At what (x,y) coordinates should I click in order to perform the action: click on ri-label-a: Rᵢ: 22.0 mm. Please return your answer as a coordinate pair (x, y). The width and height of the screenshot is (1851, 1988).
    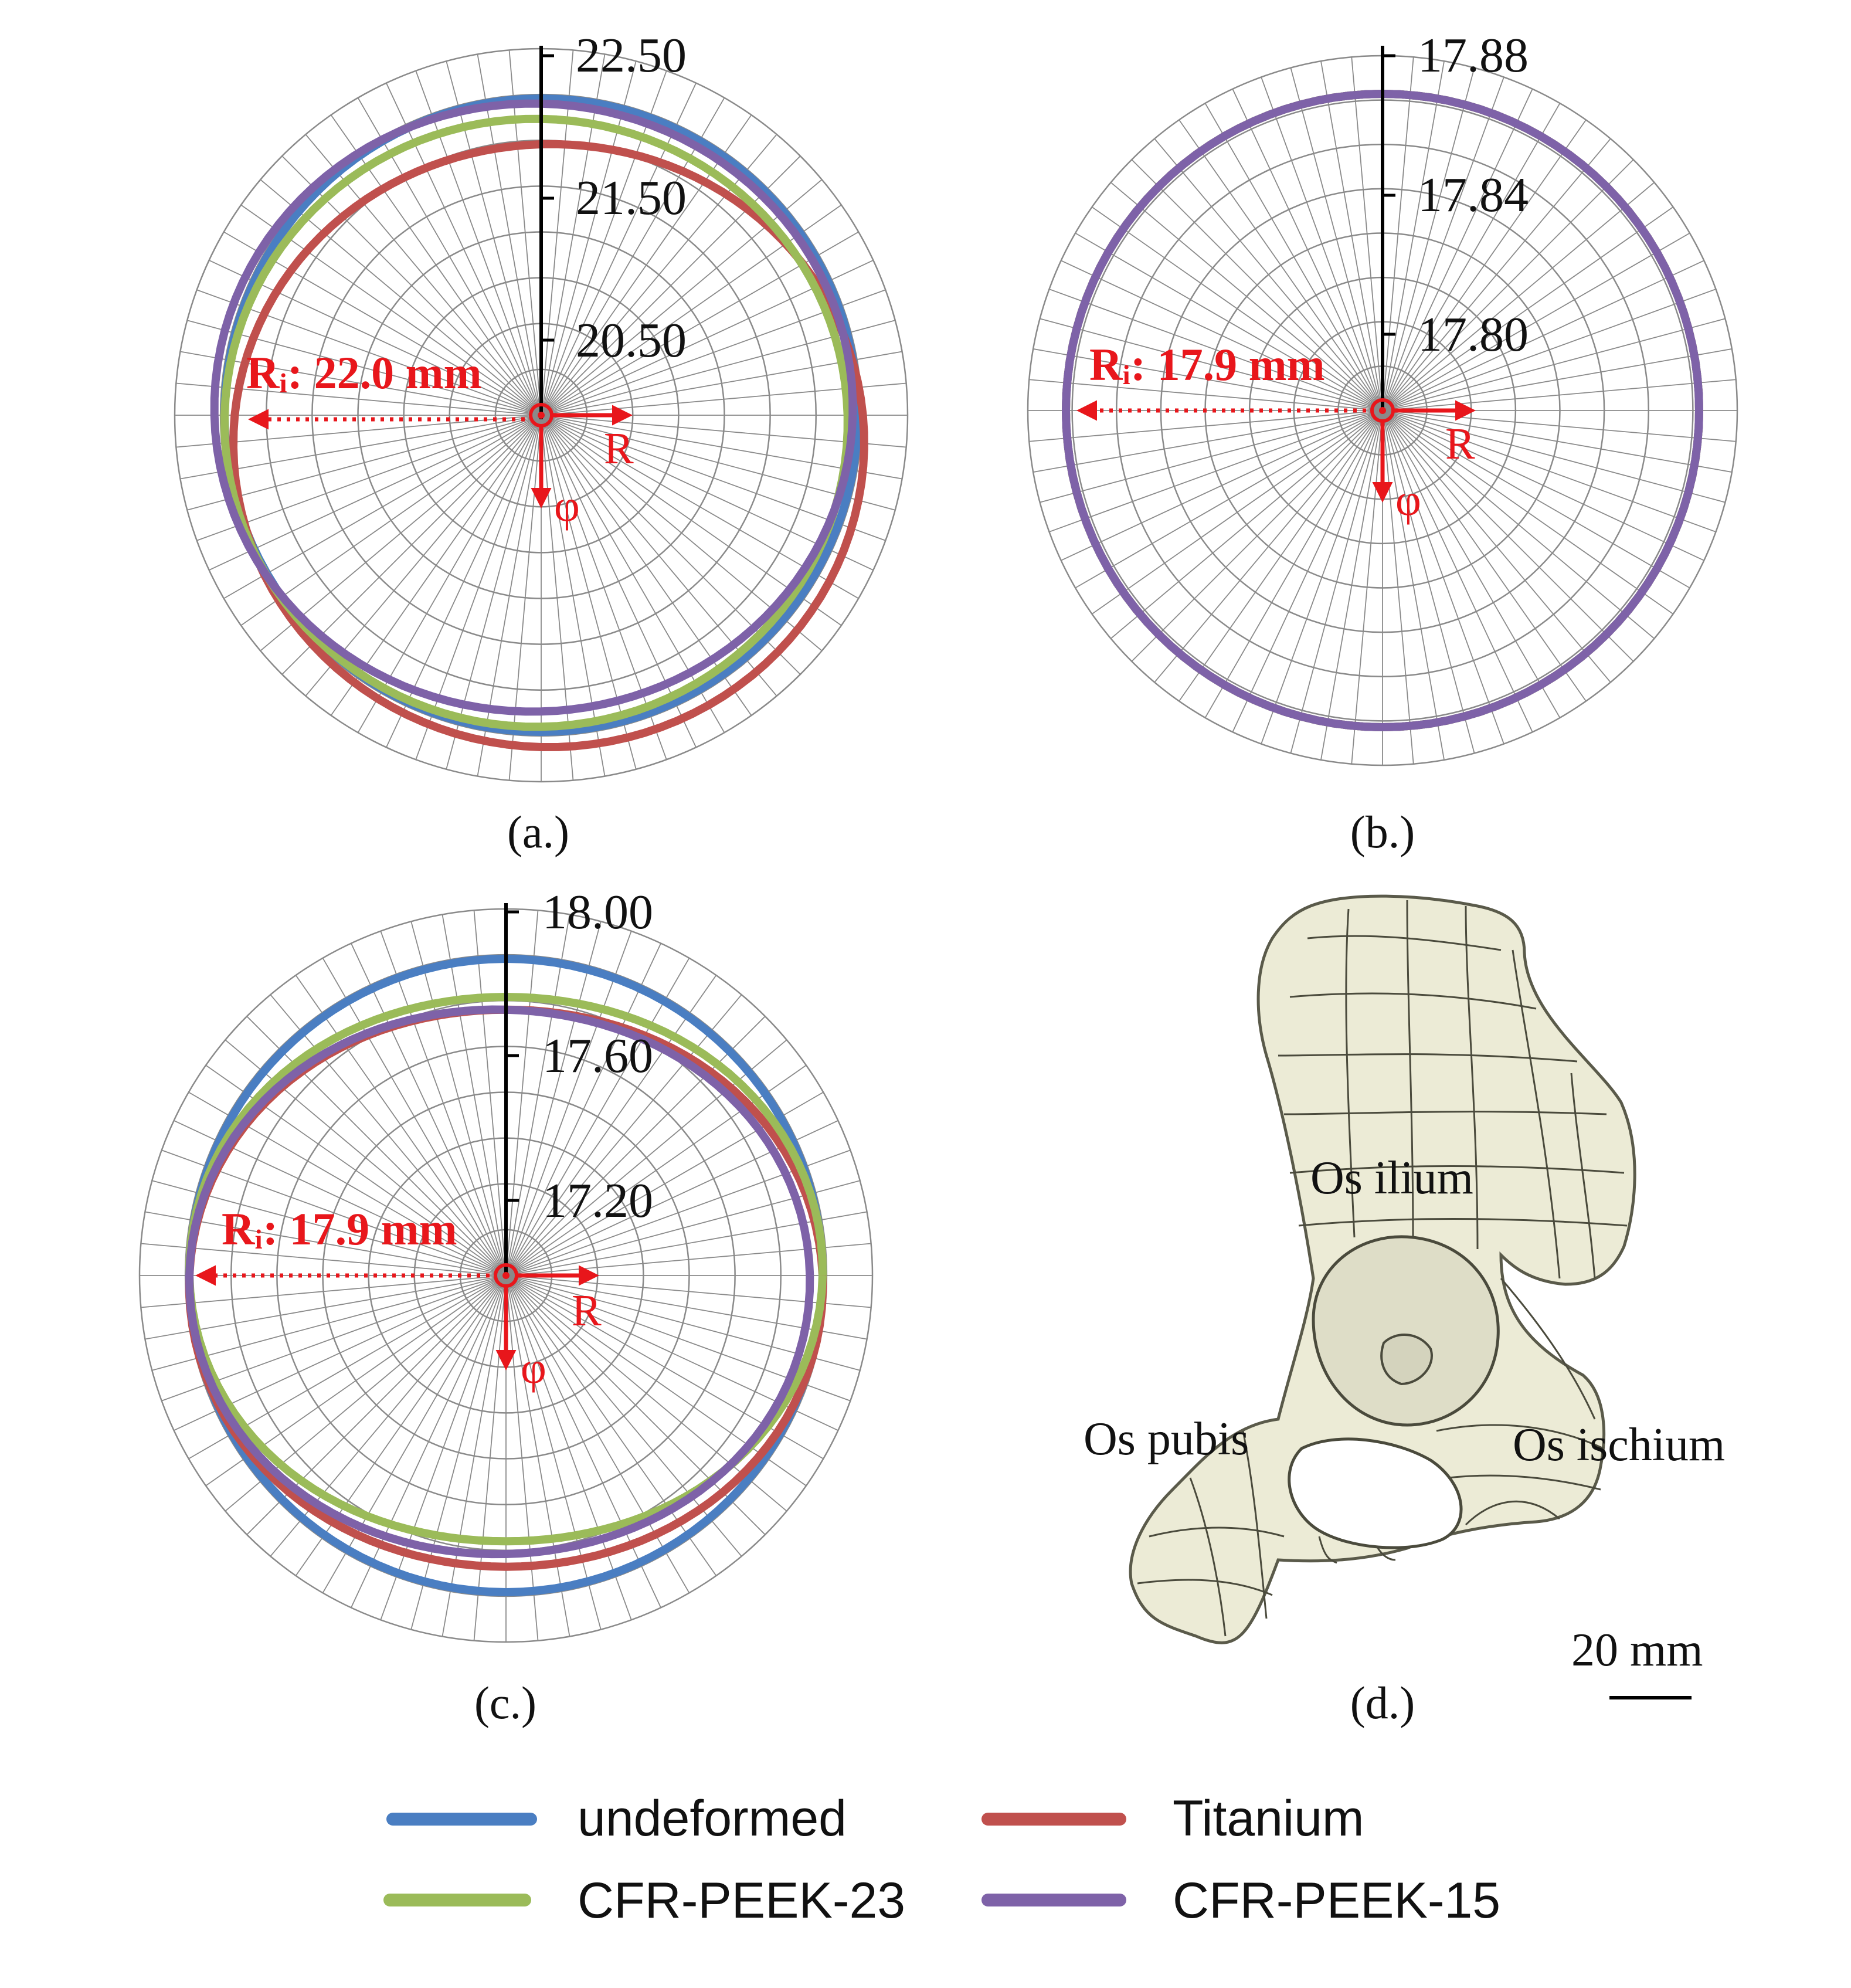
    Looking at the image, I should click on (364, 372).